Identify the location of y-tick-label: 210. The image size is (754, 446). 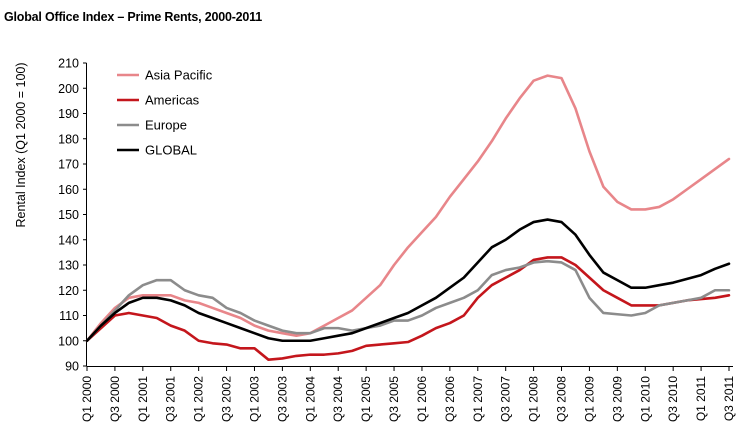
(68, 64).